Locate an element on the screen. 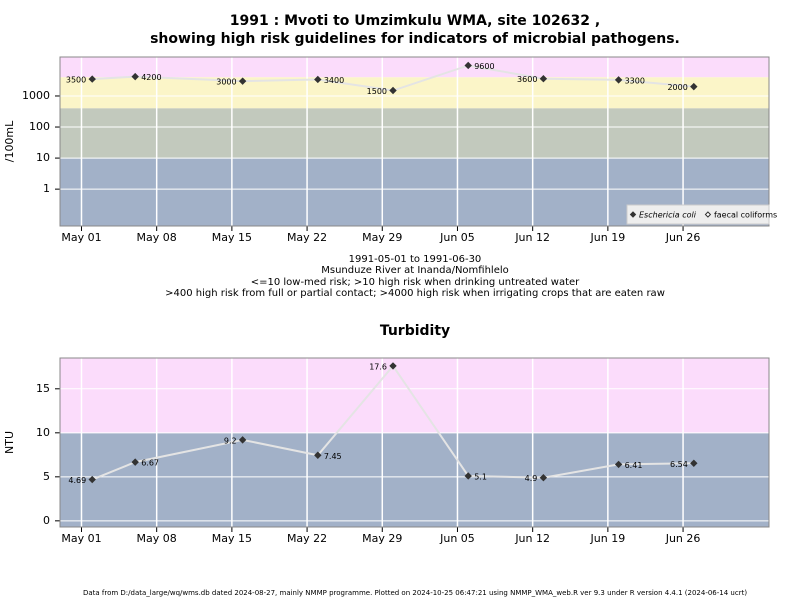  data-label: 4200 is located at coordinates (151, 77).